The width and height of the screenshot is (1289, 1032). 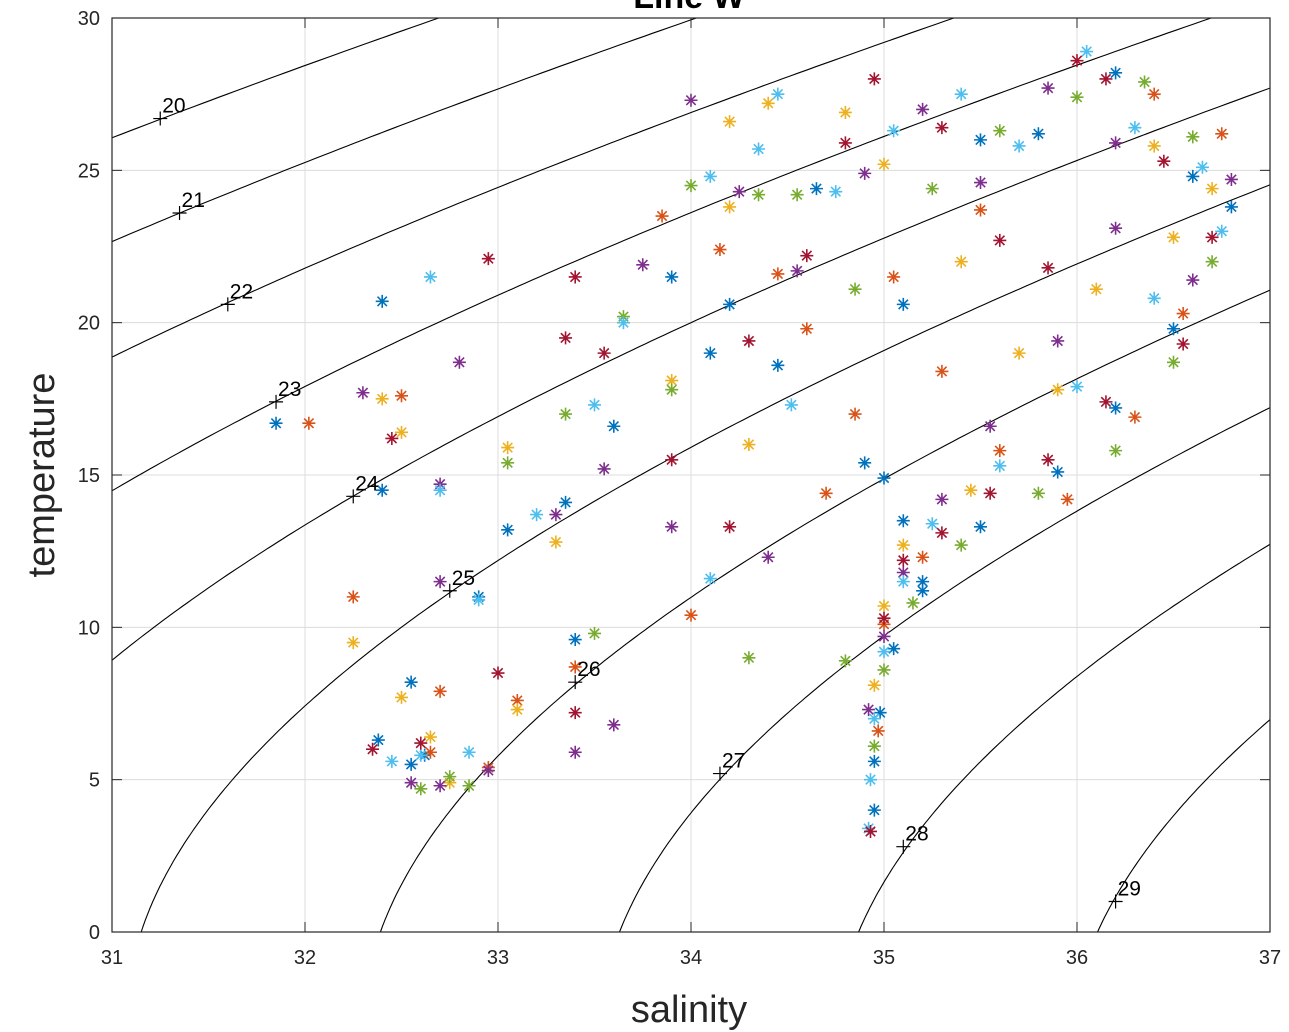 I want to click on x-axis-label: salinity, so click(x=689, y=1010).